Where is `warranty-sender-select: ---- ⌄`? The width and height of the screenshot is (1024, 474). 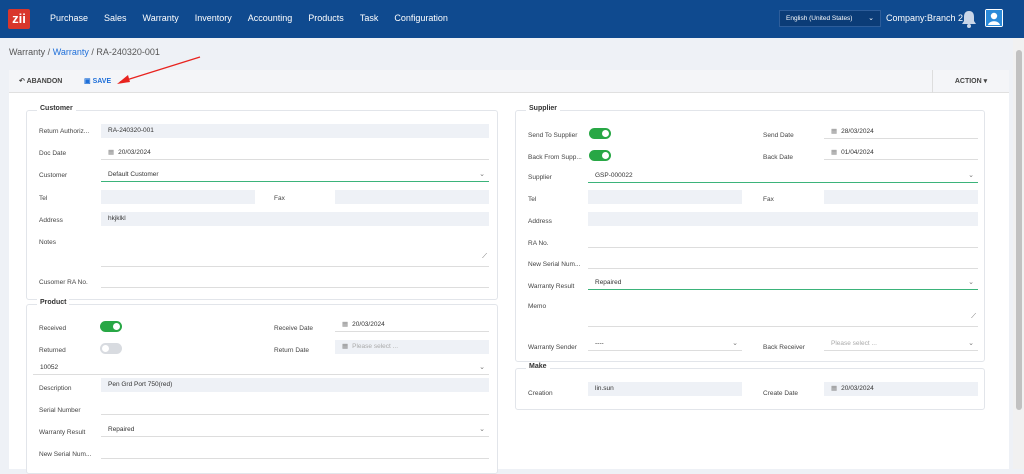 warranty-sender-select: ---- ⌄ is located at coordinates (665, 344).